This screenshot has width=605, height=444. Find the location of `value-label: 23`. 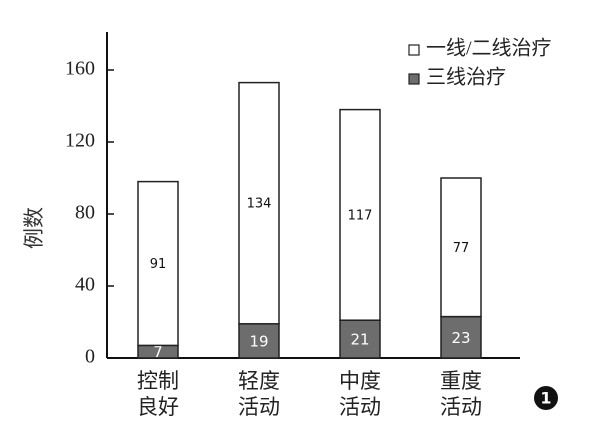

value-label: 23 is located at coordinates (460, 338).